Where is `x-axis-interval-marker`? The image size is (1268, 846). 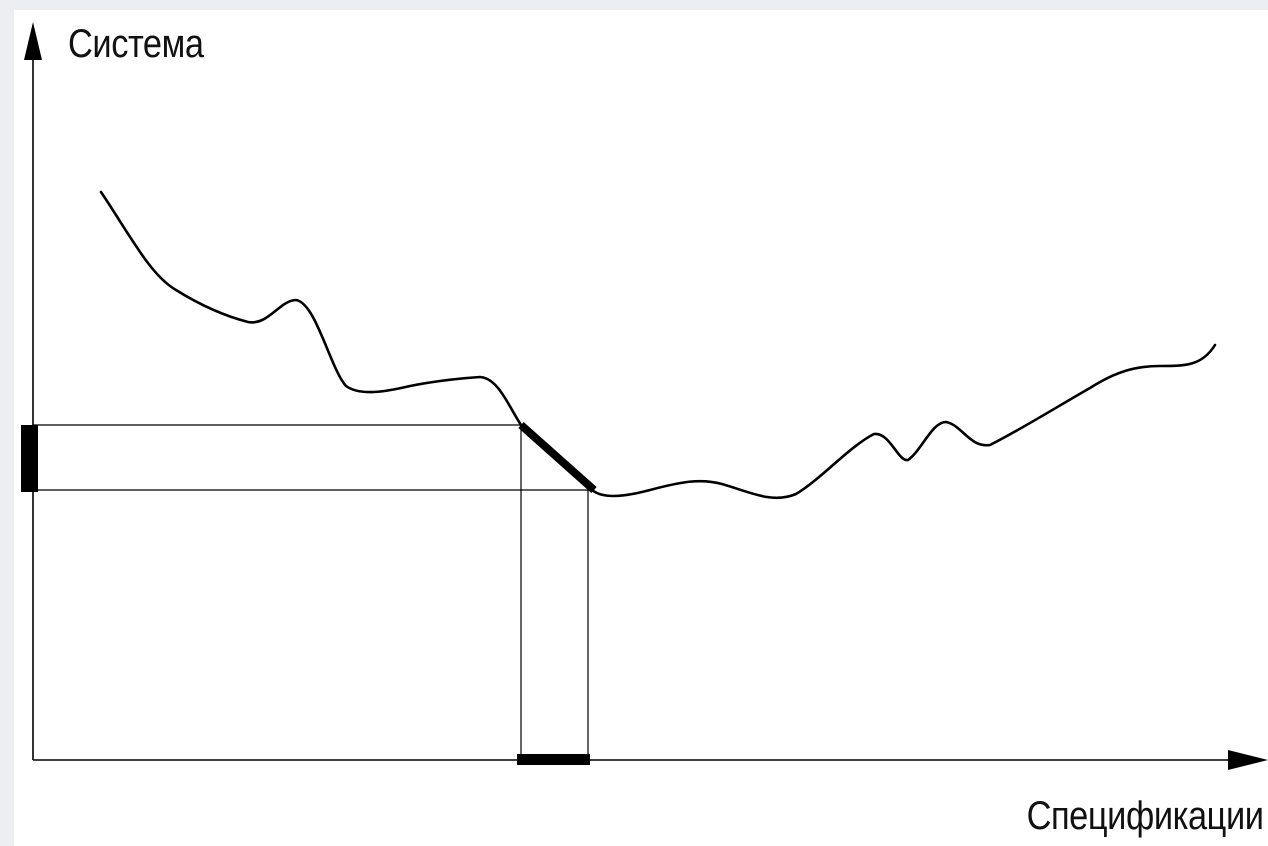 x-axis-interval-marker is located at coordinates (553, 759).